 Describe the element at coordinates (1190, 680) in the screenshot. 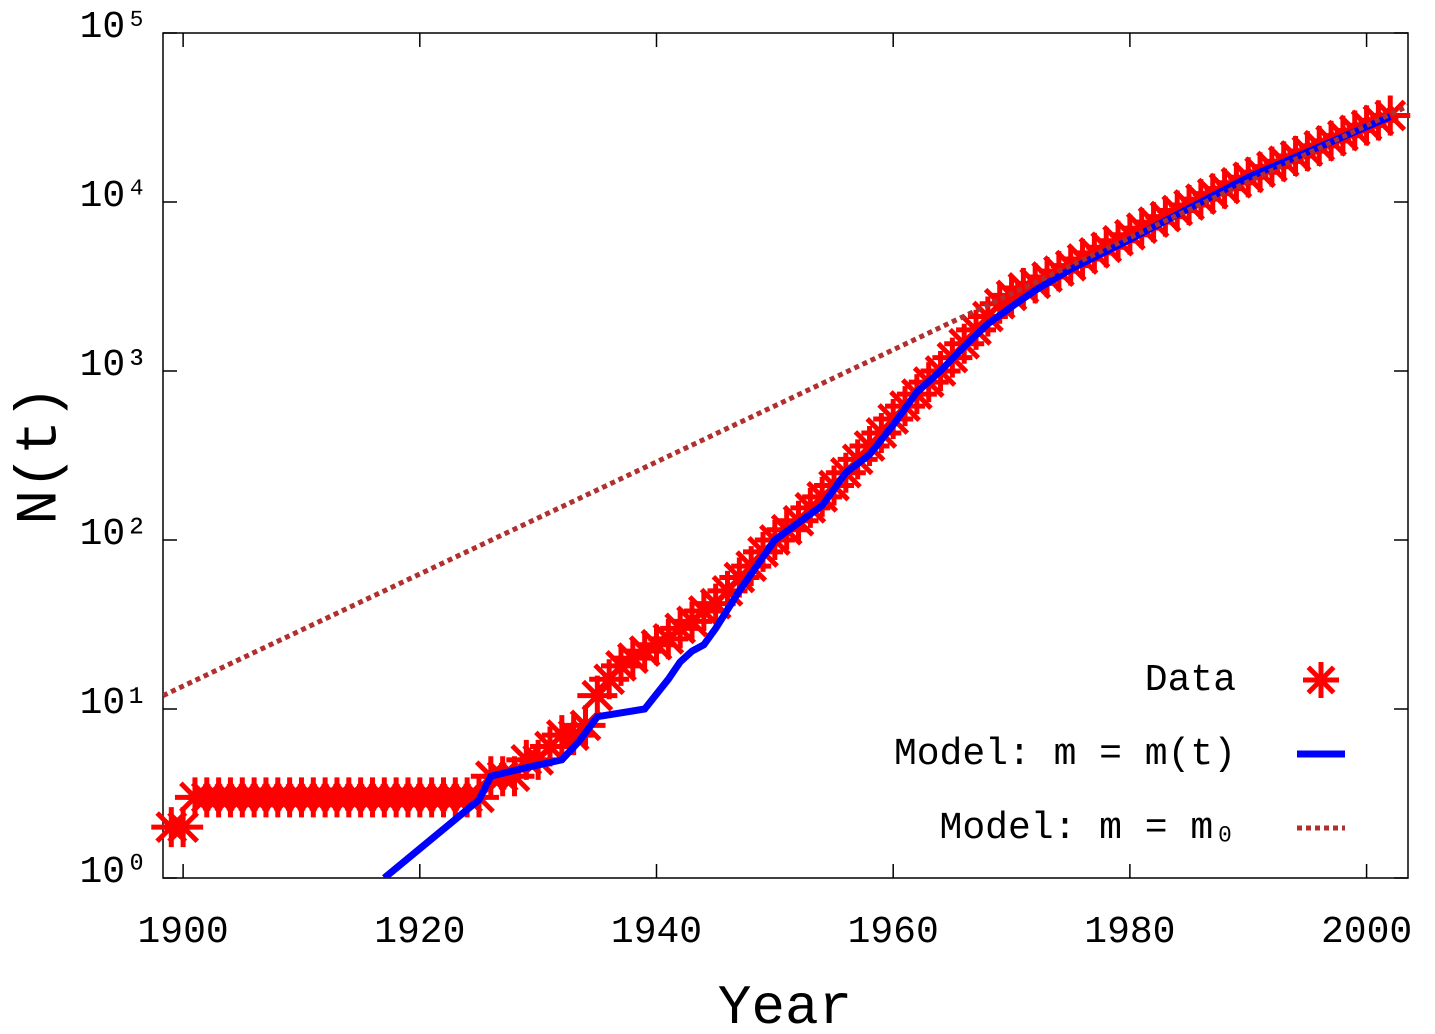

I see `legend-label: Data` at that location.